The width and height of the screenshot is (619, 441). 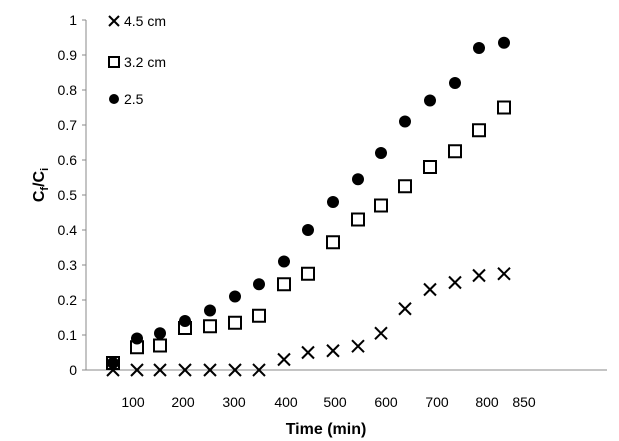 What do you see at coordinates (234, 402) in the screenshot?
I see `x-tick-label: 300` at bounding box center [234, 402].